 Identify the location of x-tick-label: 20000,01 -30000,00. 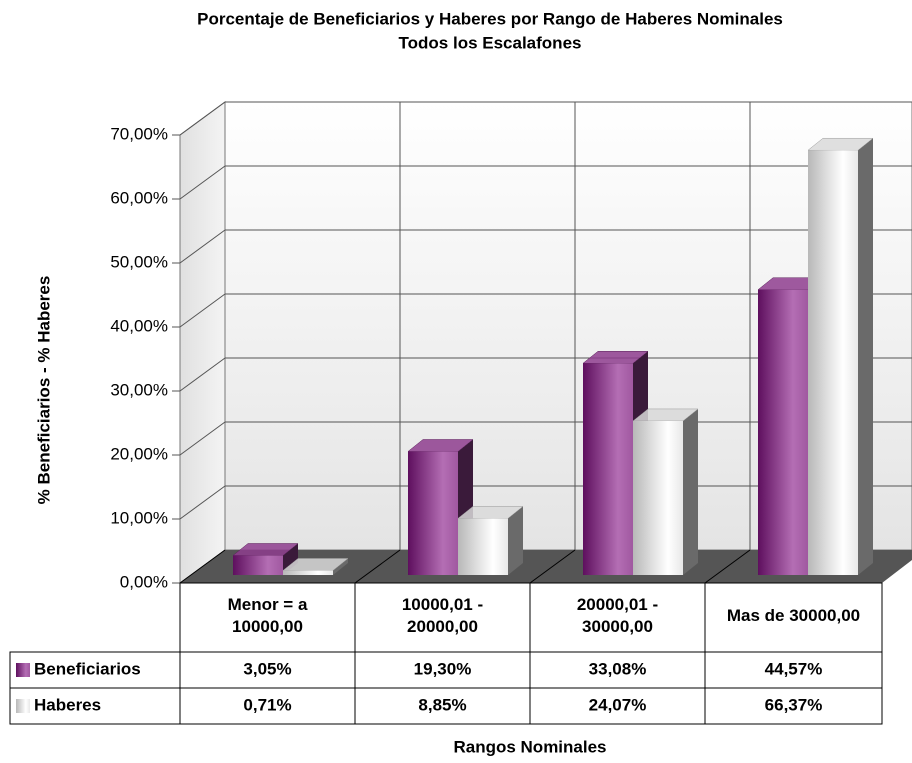
(617, 615).